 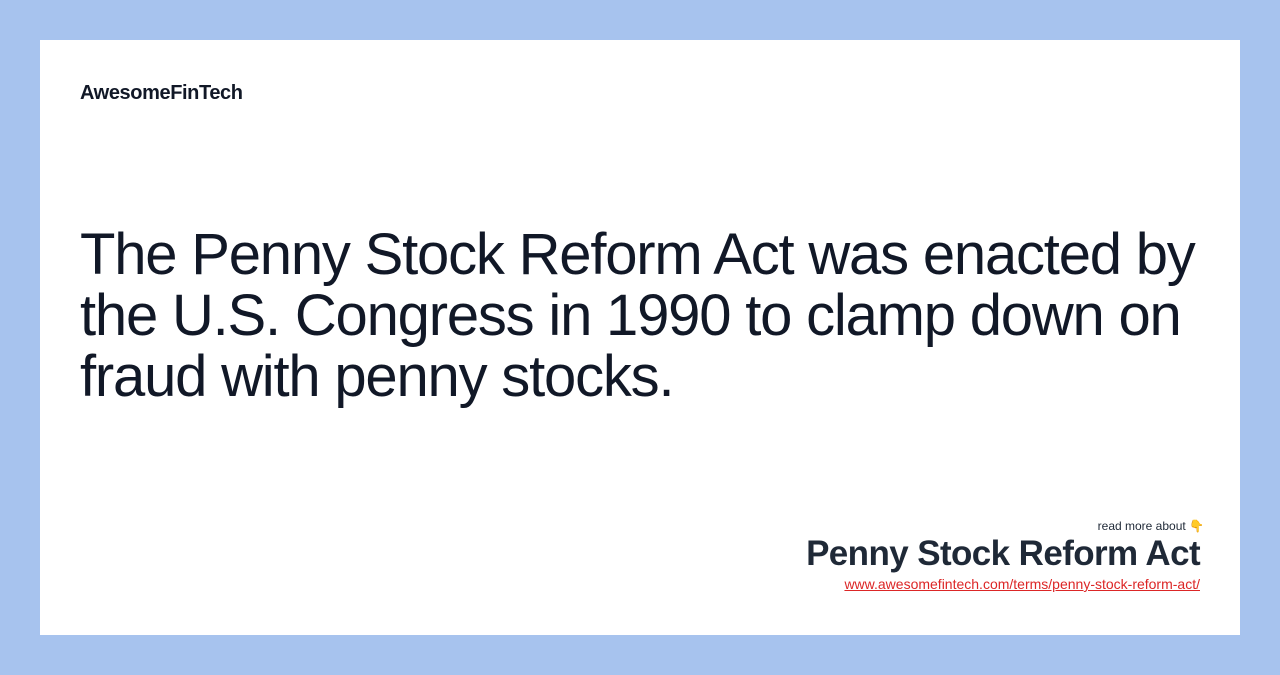 What do you see at coordinates (161, 93) in the screenshot?
I see `brand-logo: AwesomeFinTech` at bounding box center [161, 93].